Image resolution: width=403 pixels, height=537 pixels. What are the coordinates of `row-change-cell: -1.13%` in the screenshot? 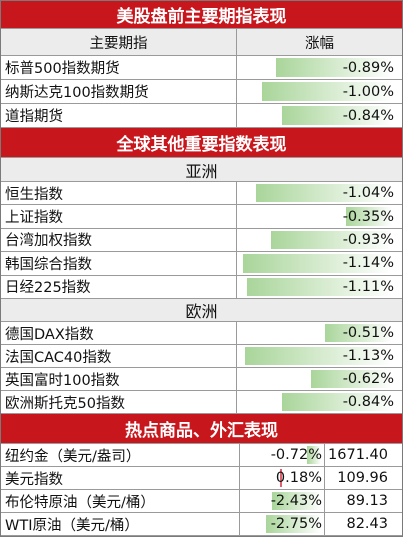 It's located at (319, 356).